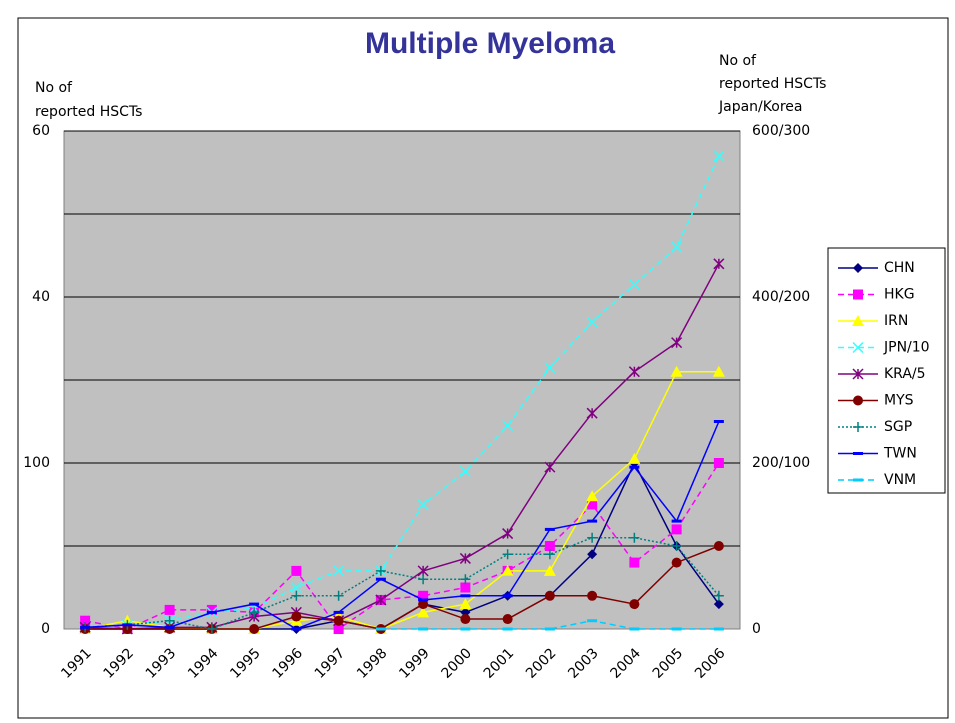 The height and width of the screenshot is (723, 955). I want to click on y-tick-label: 60, so click(41, 131).